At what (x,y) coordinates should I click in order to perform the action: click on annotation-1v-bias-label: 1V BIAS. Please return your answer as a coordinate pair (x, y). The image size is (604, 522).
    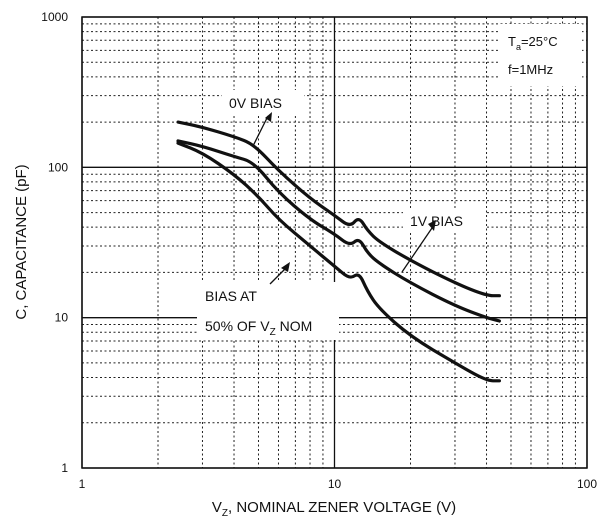
    Looking at the image, I should click on (436, 221).